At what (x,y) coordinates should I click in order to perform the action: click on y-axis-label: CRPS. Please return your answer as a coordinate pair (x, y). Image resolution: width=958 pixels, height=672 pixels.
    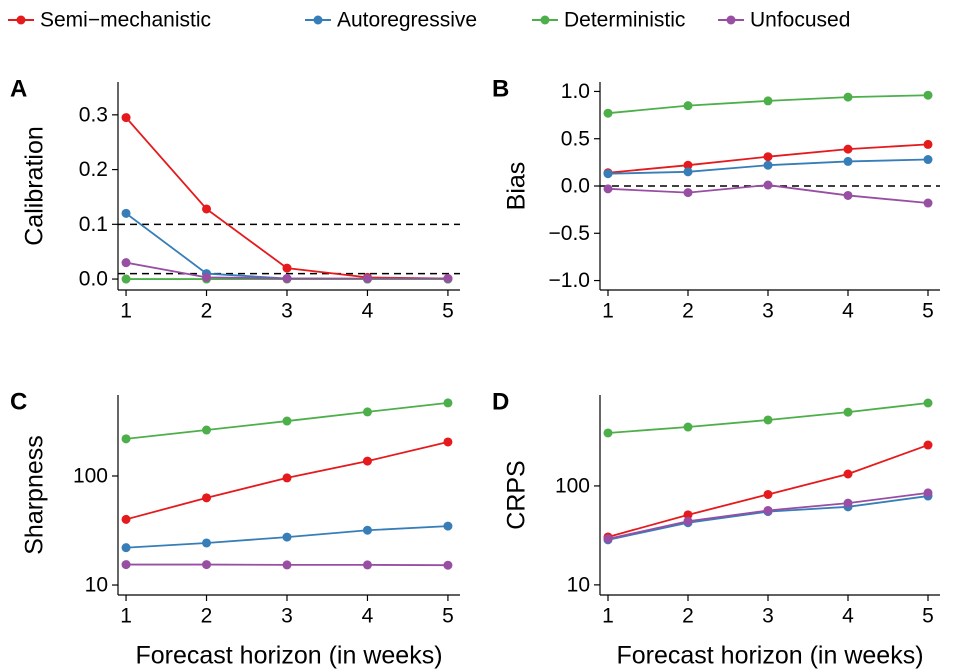
    Looking at the image, I should click on (517, 494).